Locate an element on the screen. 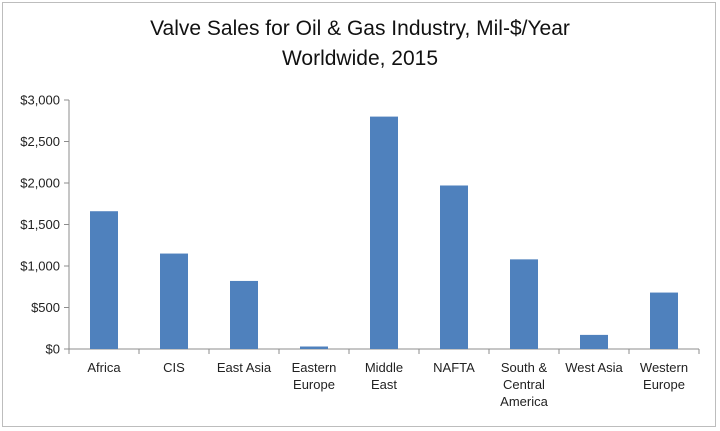 The image size is (720, 431). x-category-label-line: CIS is located at coordinates (174, 367).